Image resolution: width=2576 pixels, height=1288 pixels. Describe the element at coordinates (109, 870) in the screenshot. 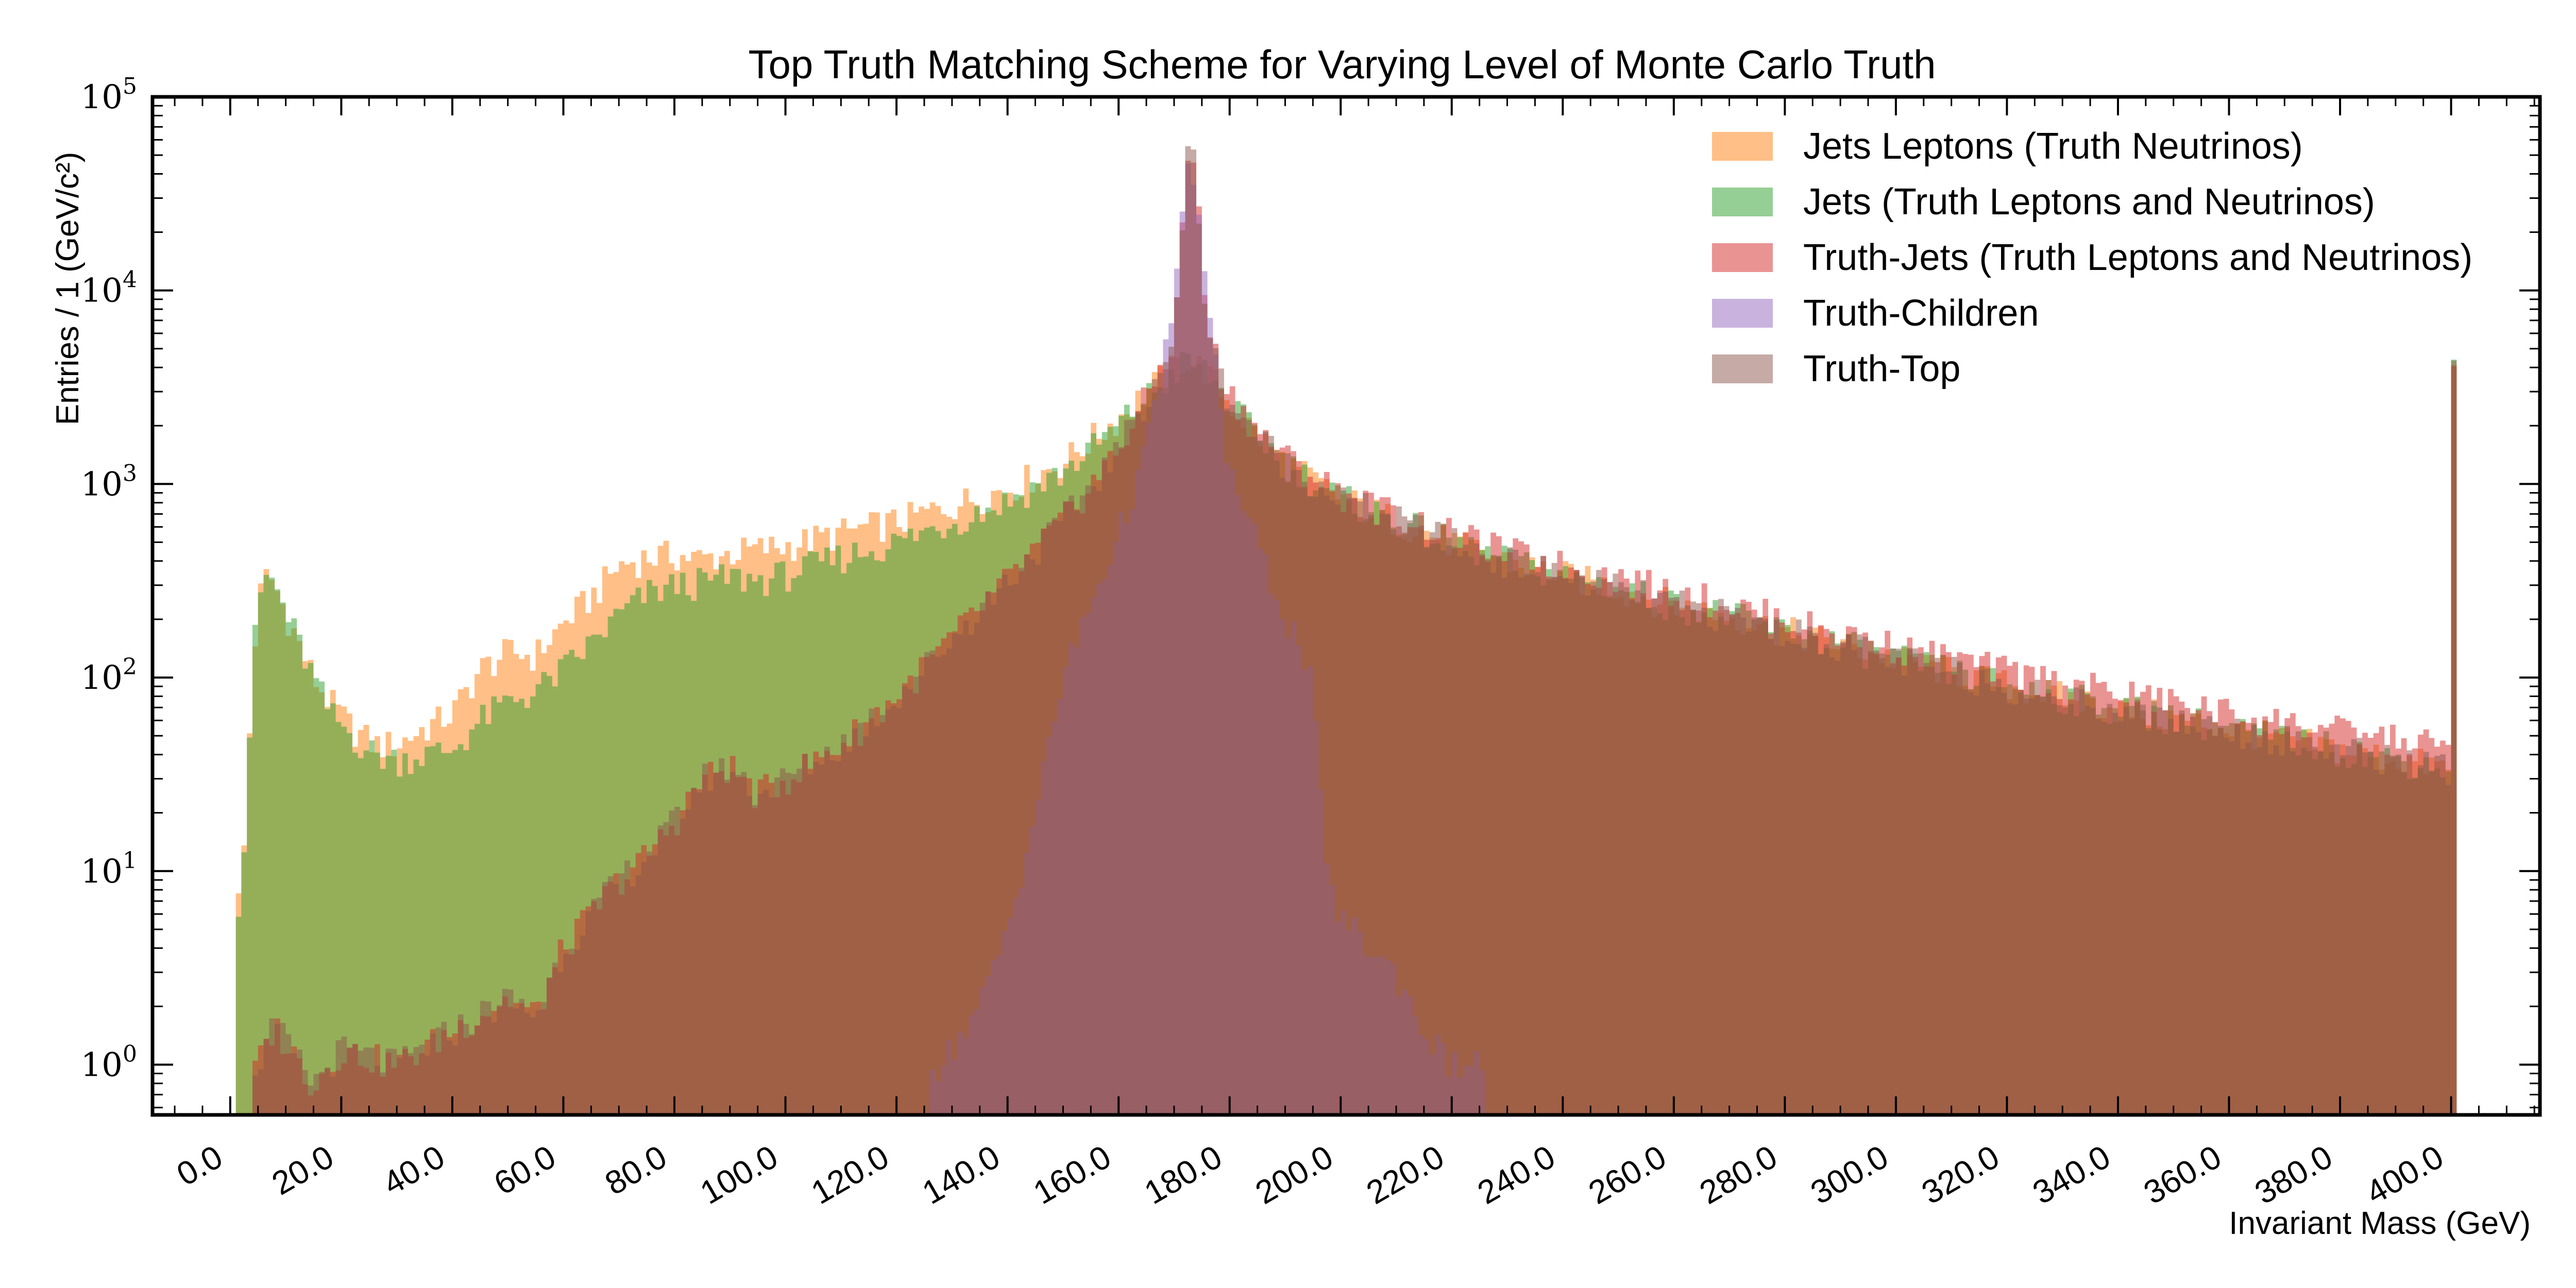

I see `y-tick-label: 10¹` at that location.